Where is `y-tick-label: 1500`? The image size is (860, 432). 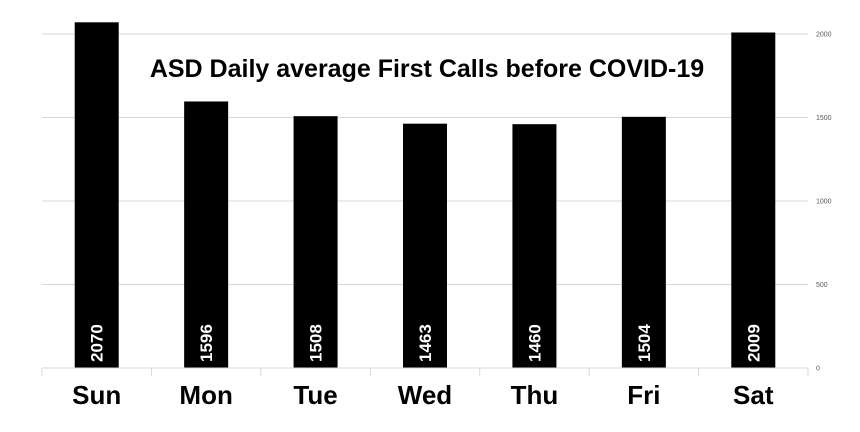 y-tick-label: 1500 is located at coordinates (824, 118).